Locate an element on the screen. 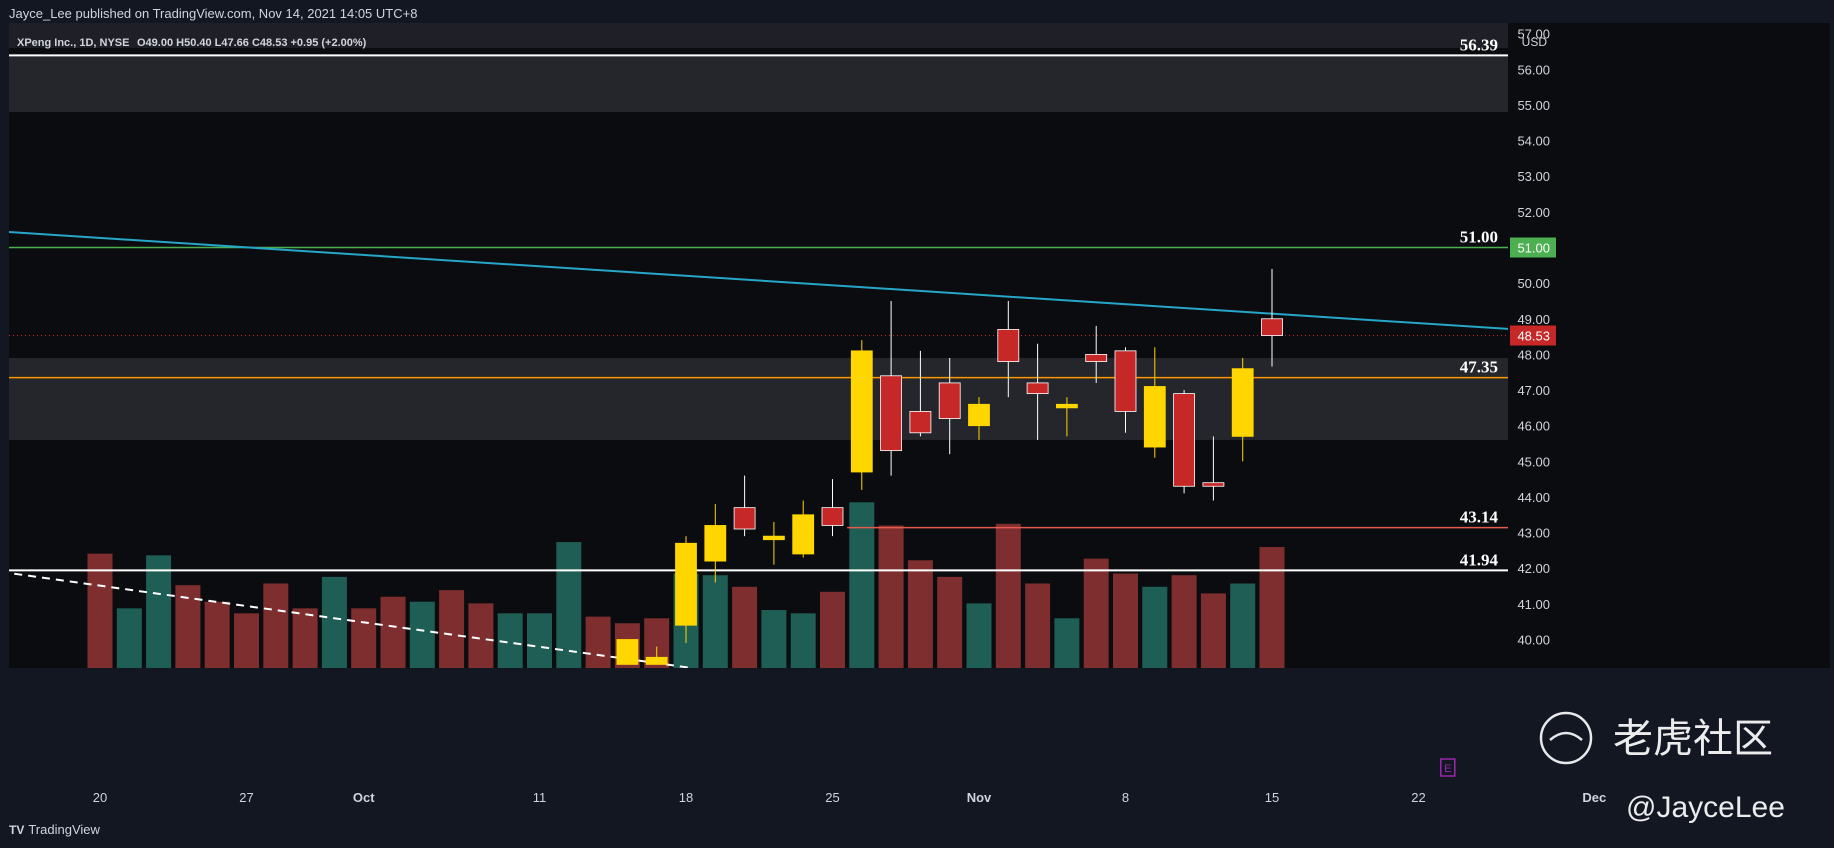 The width and height of the screenshot is (1834, 848). x-tick-8: 8 is located at coordinates (1125, 797).